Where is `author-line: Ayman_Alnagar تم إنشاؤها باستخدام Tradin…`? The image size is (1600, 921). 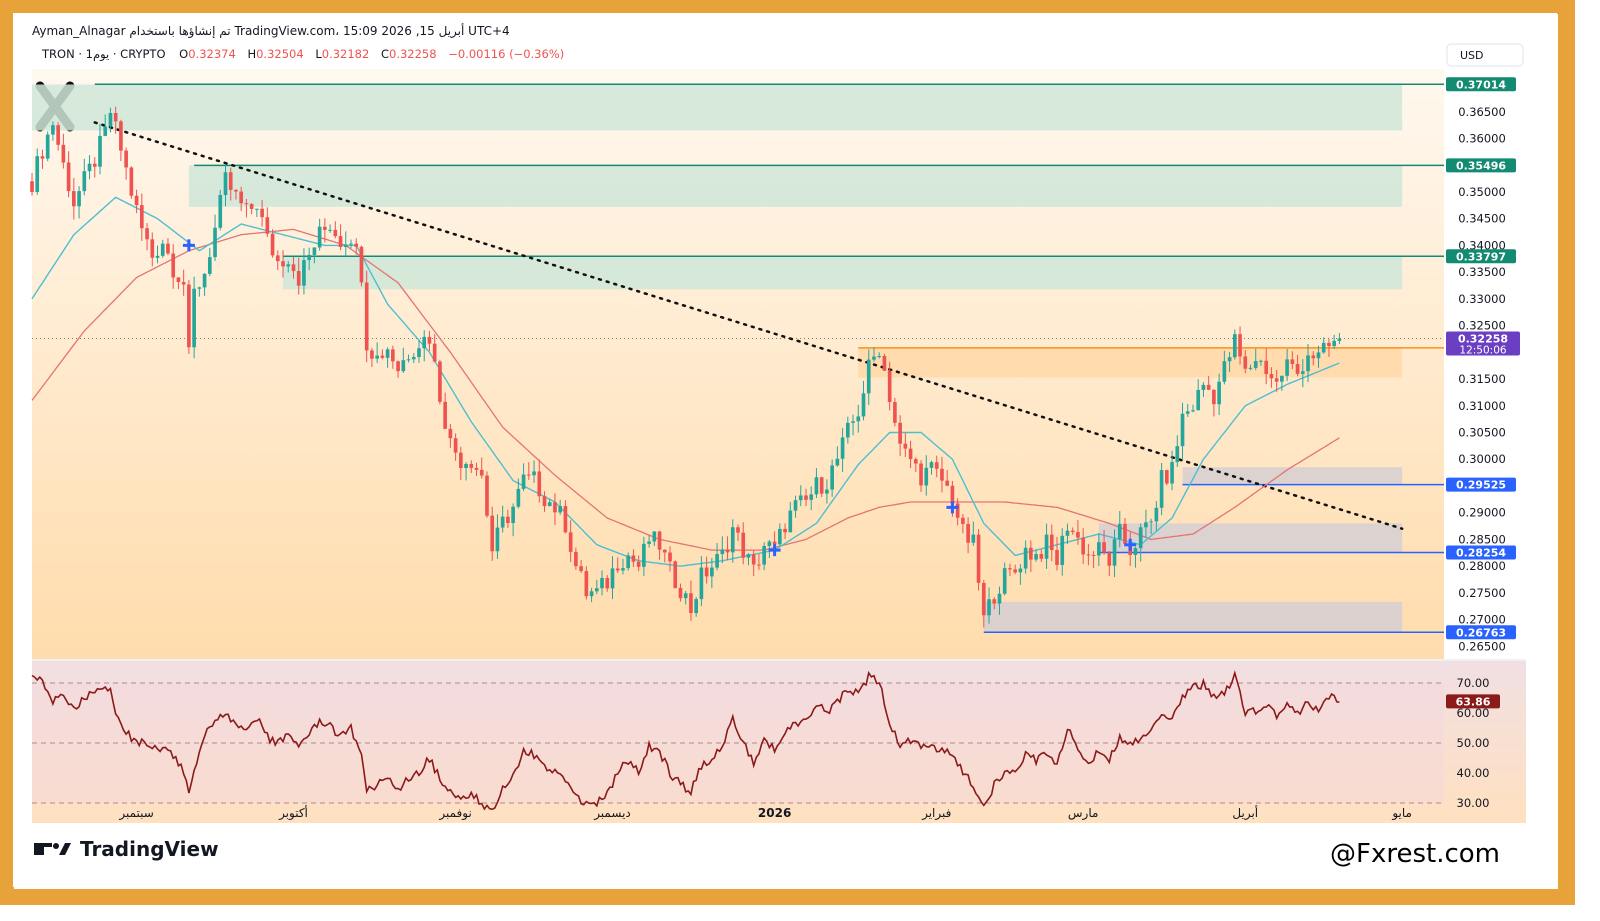
author-line: Ayman_Alnagar تم إنشاؤها باستخدام Tradin… is located at coordinates (271, 31).